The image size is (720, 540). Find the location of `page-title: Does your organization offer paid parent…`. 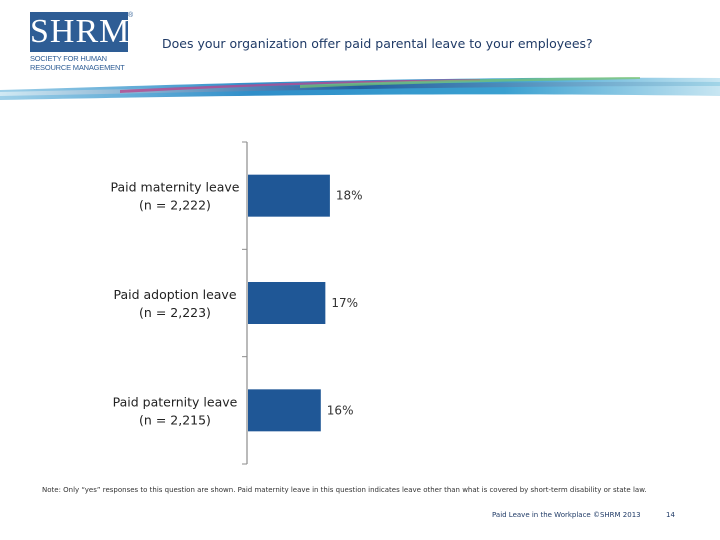

page-title: Does your organization offer paid parent… is located at coordinates (377, 43).